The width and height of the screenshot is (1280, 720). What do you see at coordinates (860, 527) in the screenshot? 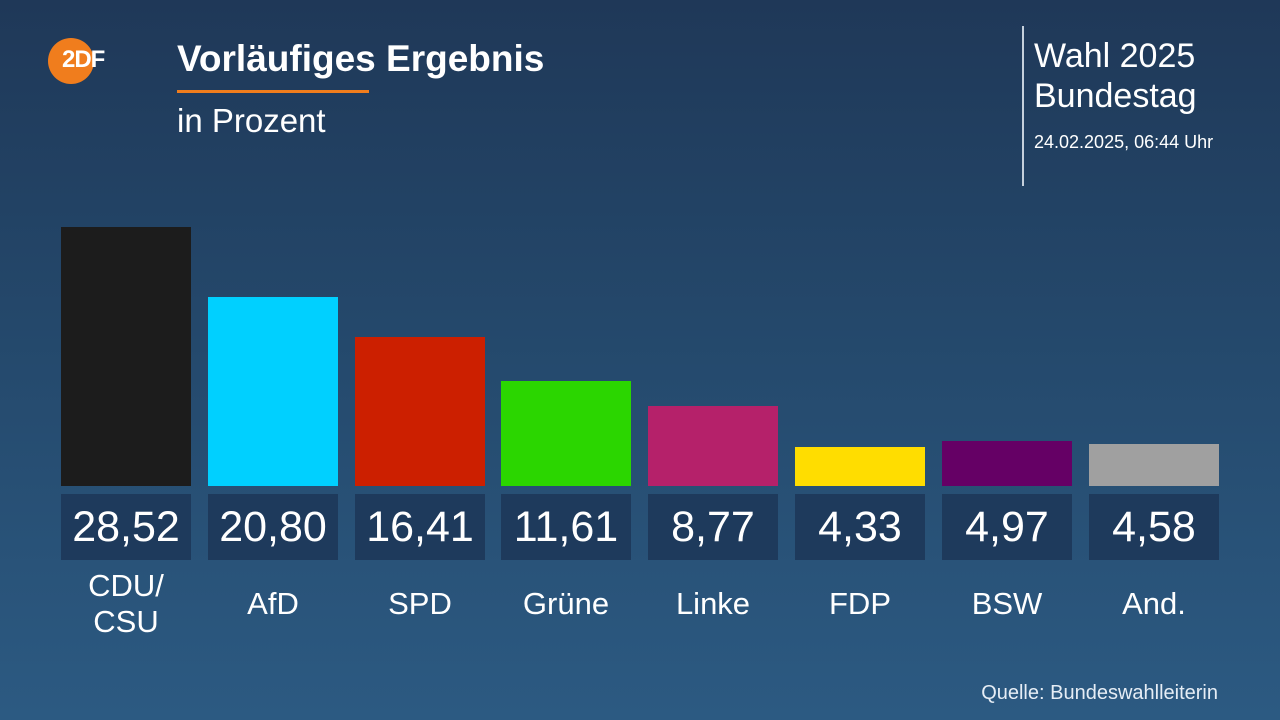
I see `value-label: 4,33` at bounding box center [860, 527].